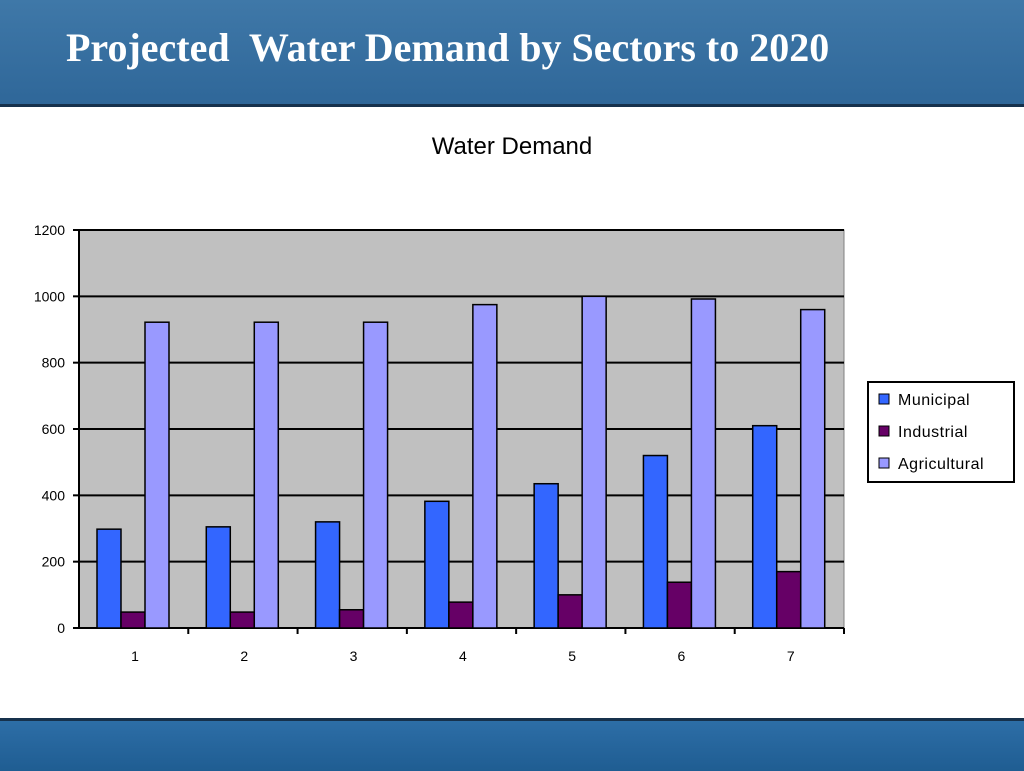 This screenshot has width=1024, height=771. I want to click on legend: Municipal Industrial Agricultural, so click(941, 432).